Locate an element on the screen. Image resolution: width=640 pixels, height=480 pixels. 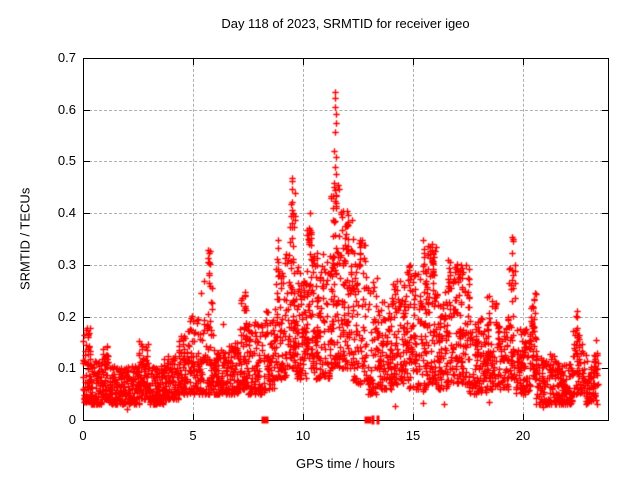
y-tick-label: 0 is located at coordinates (72, 419).